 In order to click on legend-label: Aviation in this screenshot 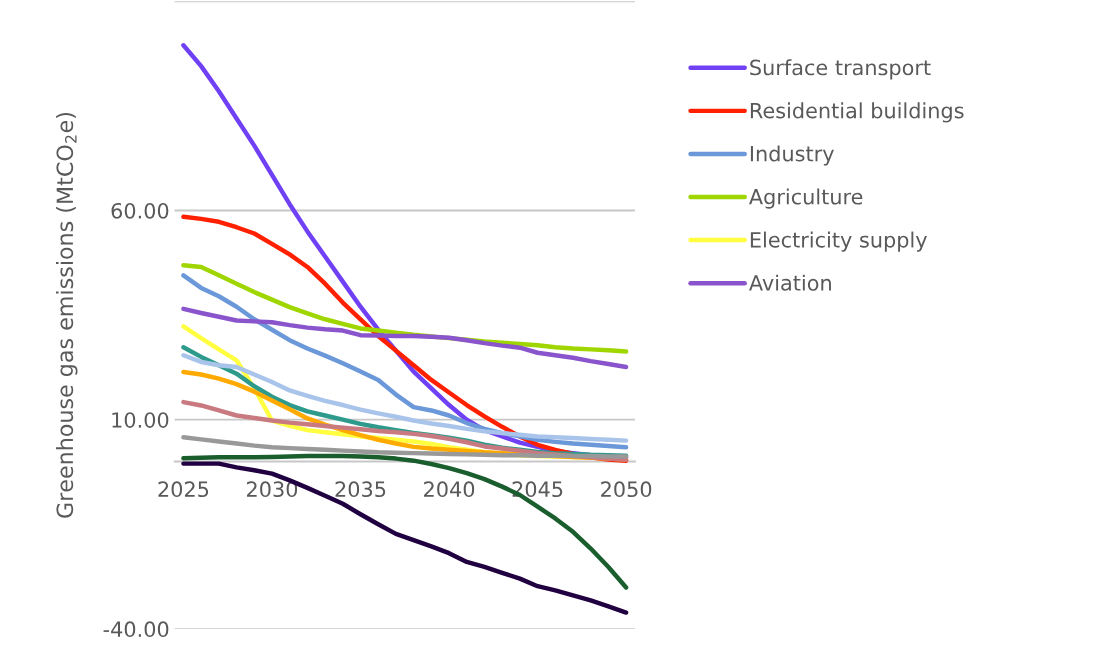, I will do `click(790, 282)`.